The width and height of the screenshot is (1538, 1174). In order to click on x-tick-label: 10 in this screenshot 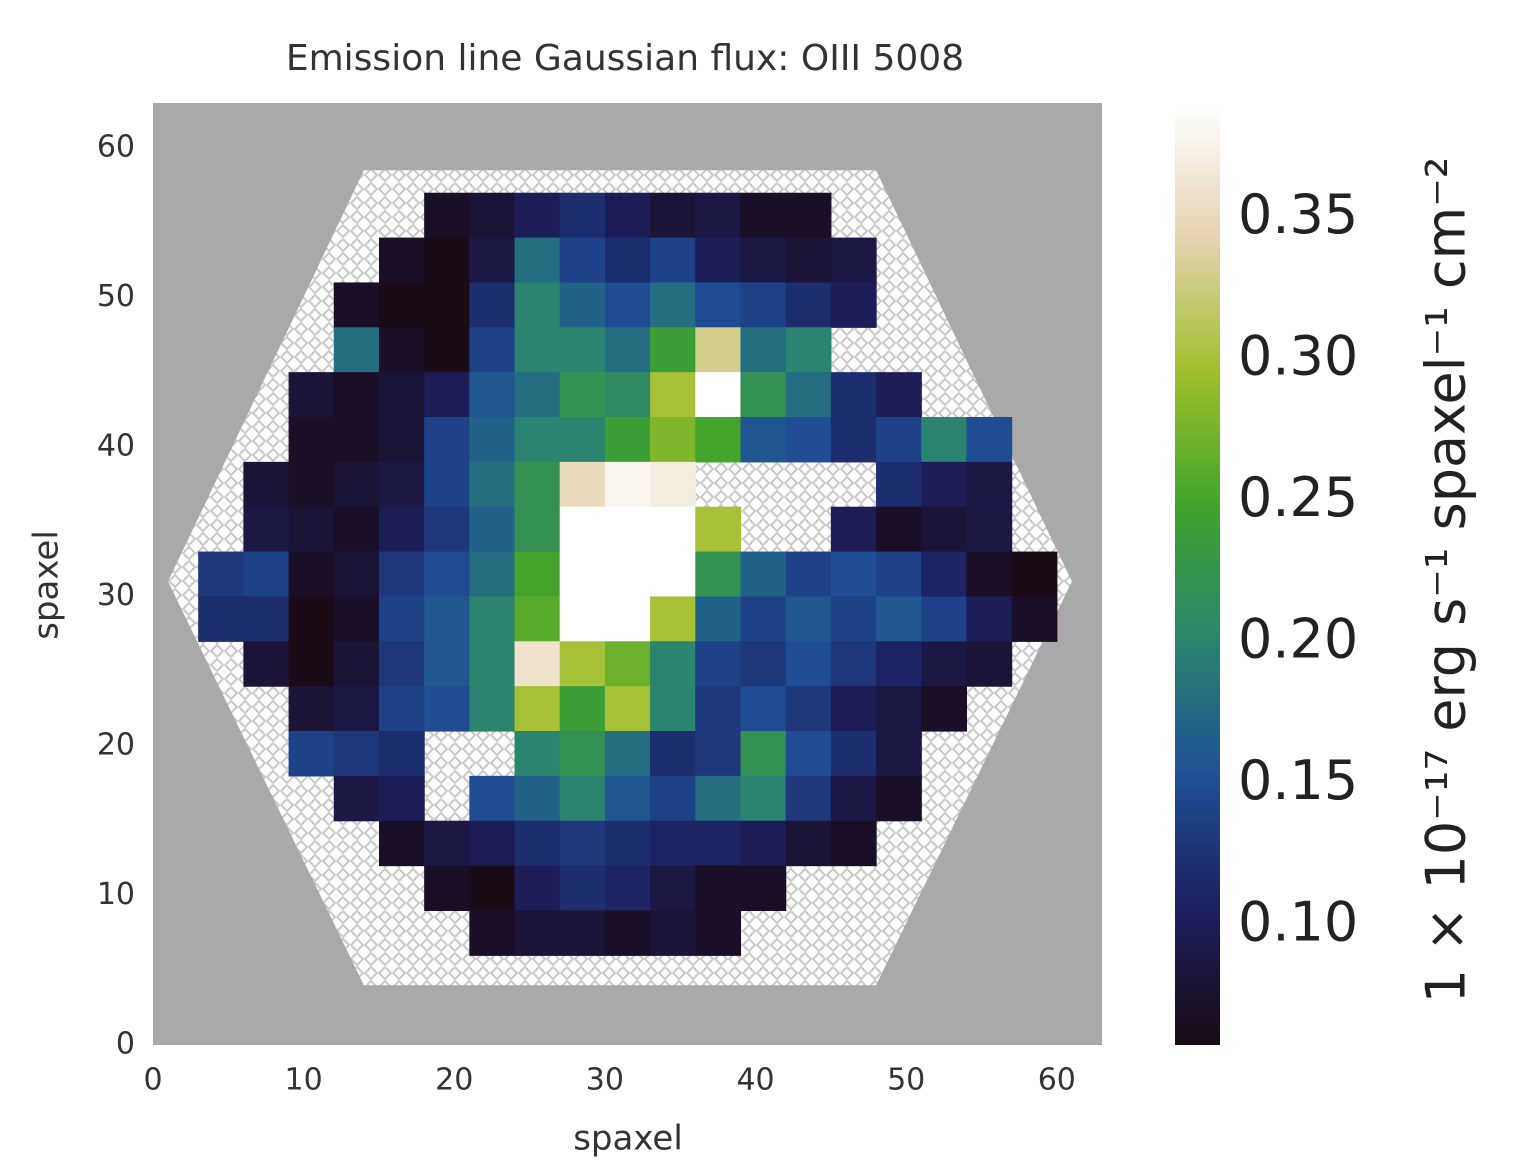, I will do `click(304, 1080)`.